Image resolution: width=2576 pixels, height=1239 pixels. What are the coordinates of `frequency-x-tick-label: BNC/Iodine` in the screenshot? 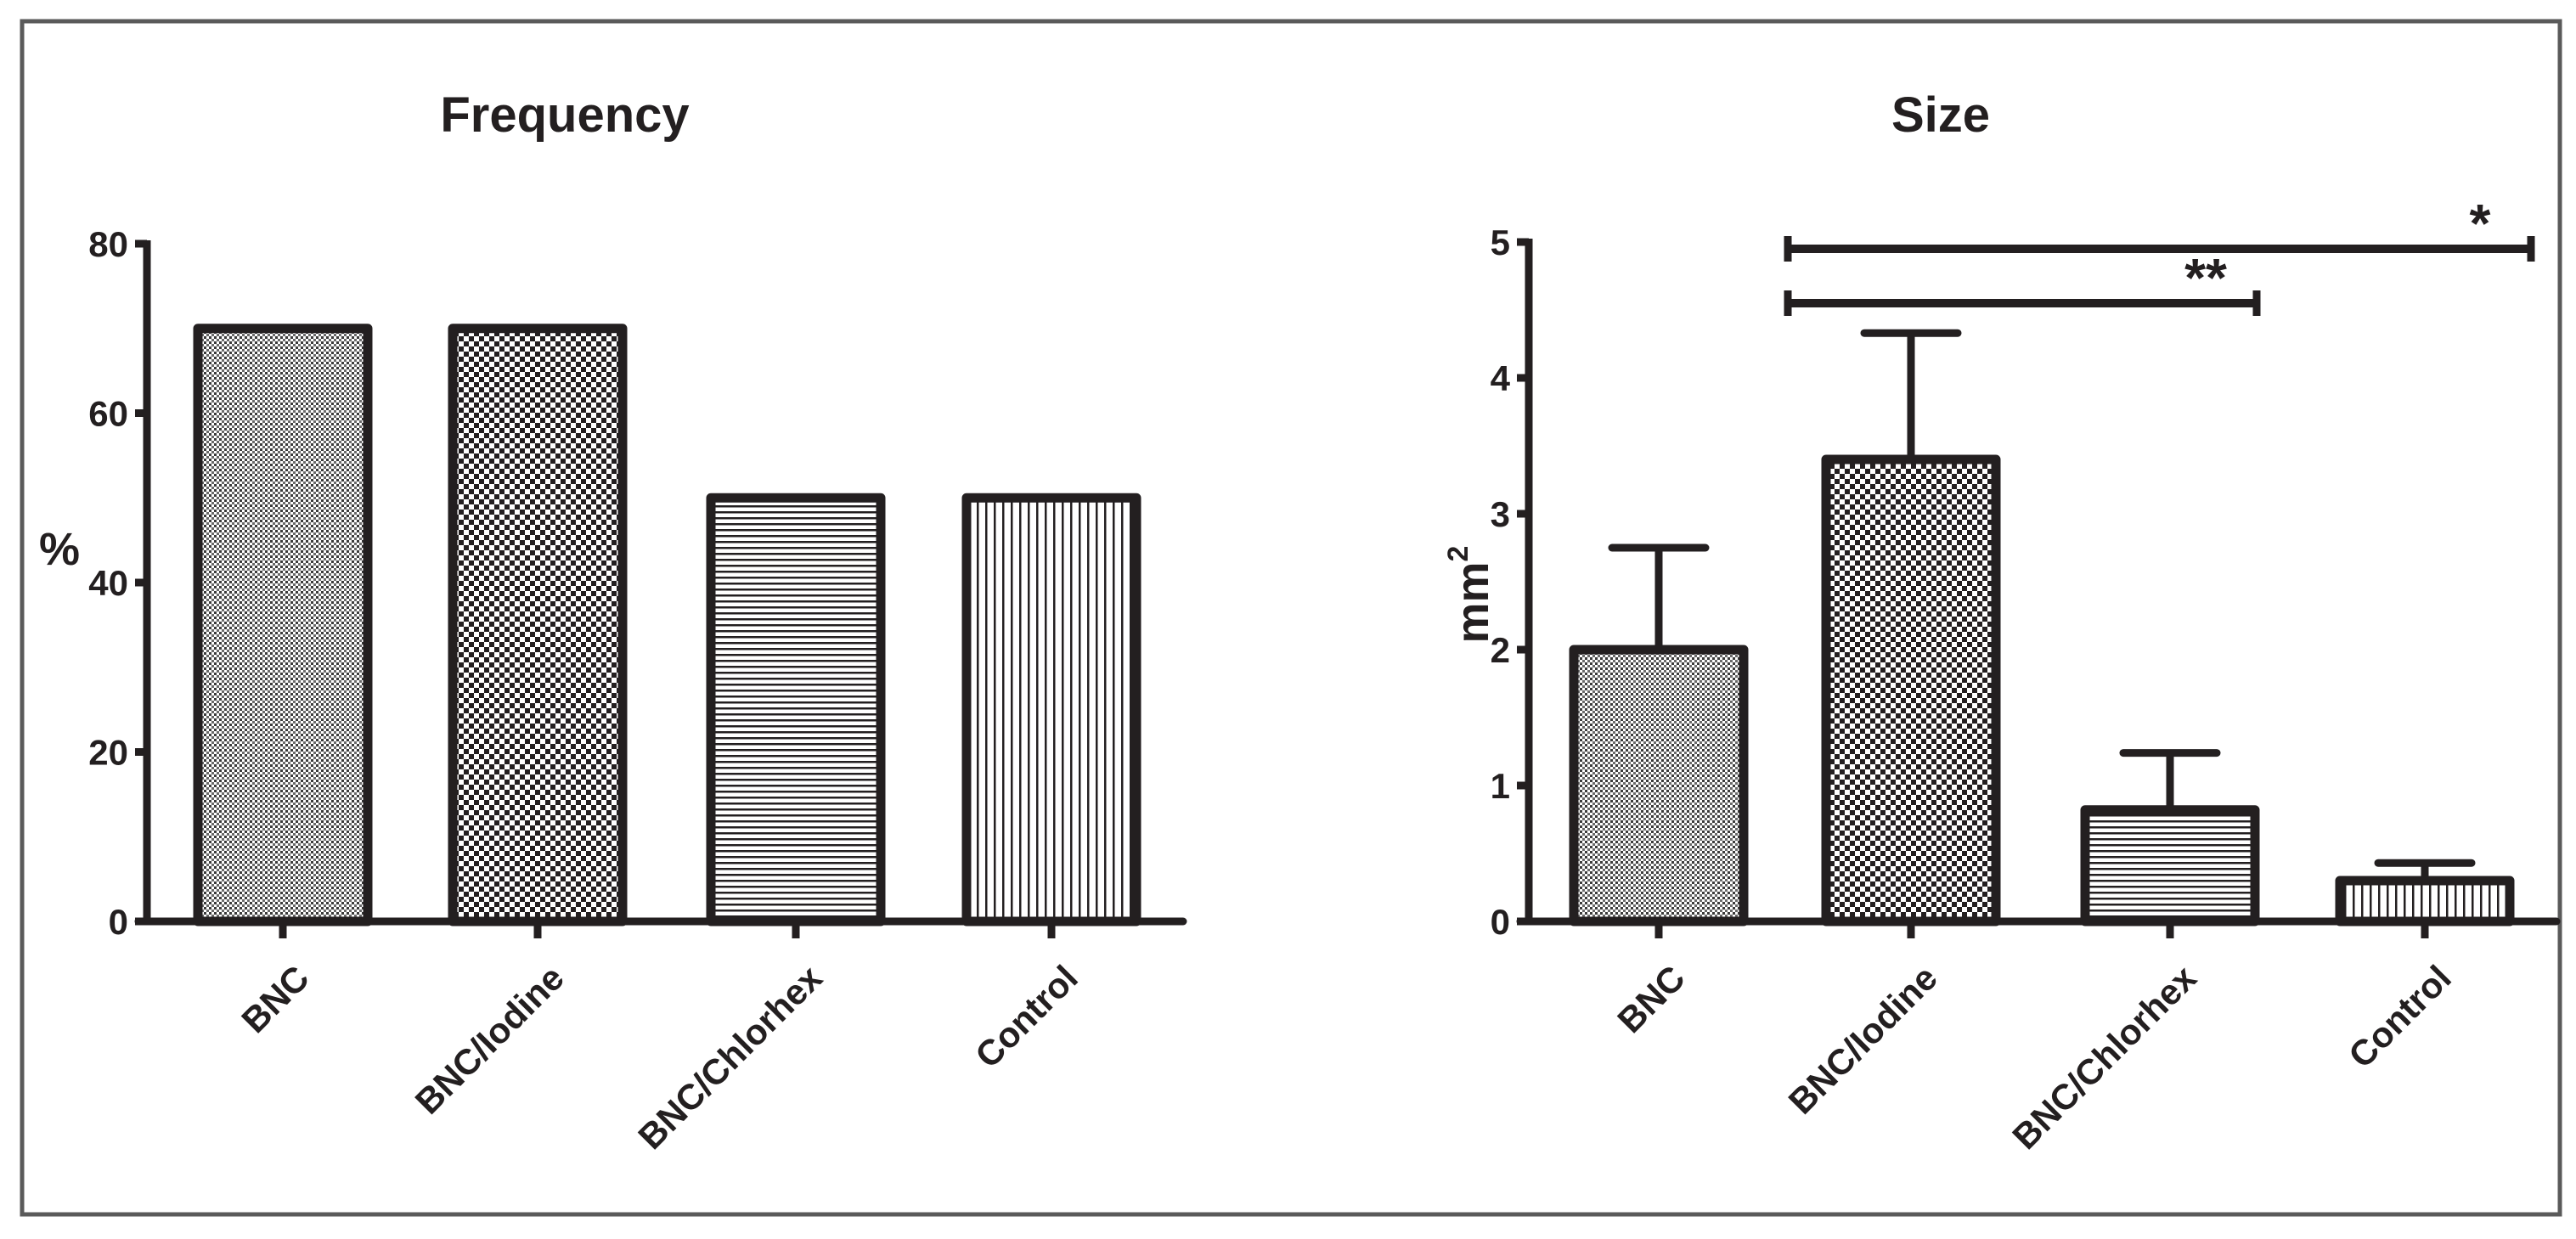 It's located at (490, 1040).